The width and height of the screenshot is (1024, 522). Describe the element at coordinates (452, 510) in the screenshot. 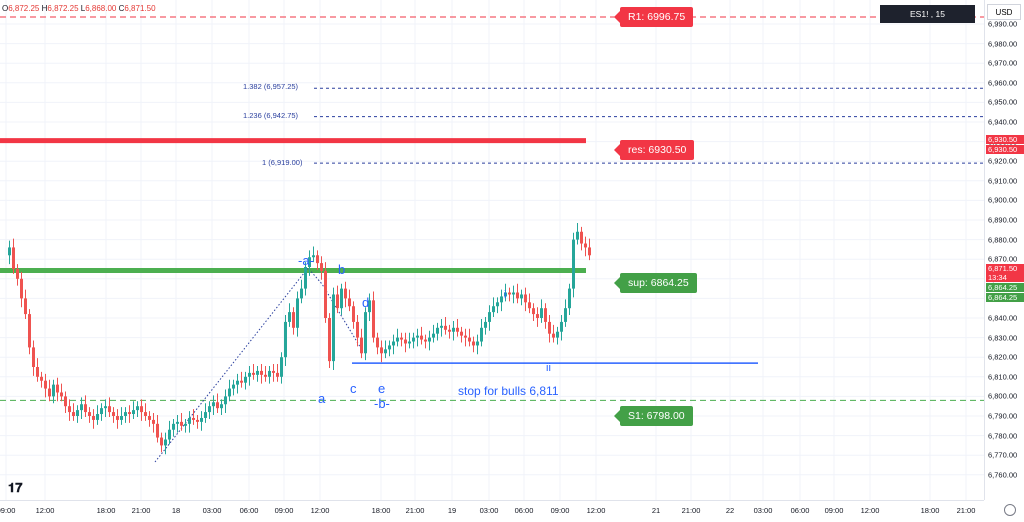

I see `time-tick-label: 19` at that location.